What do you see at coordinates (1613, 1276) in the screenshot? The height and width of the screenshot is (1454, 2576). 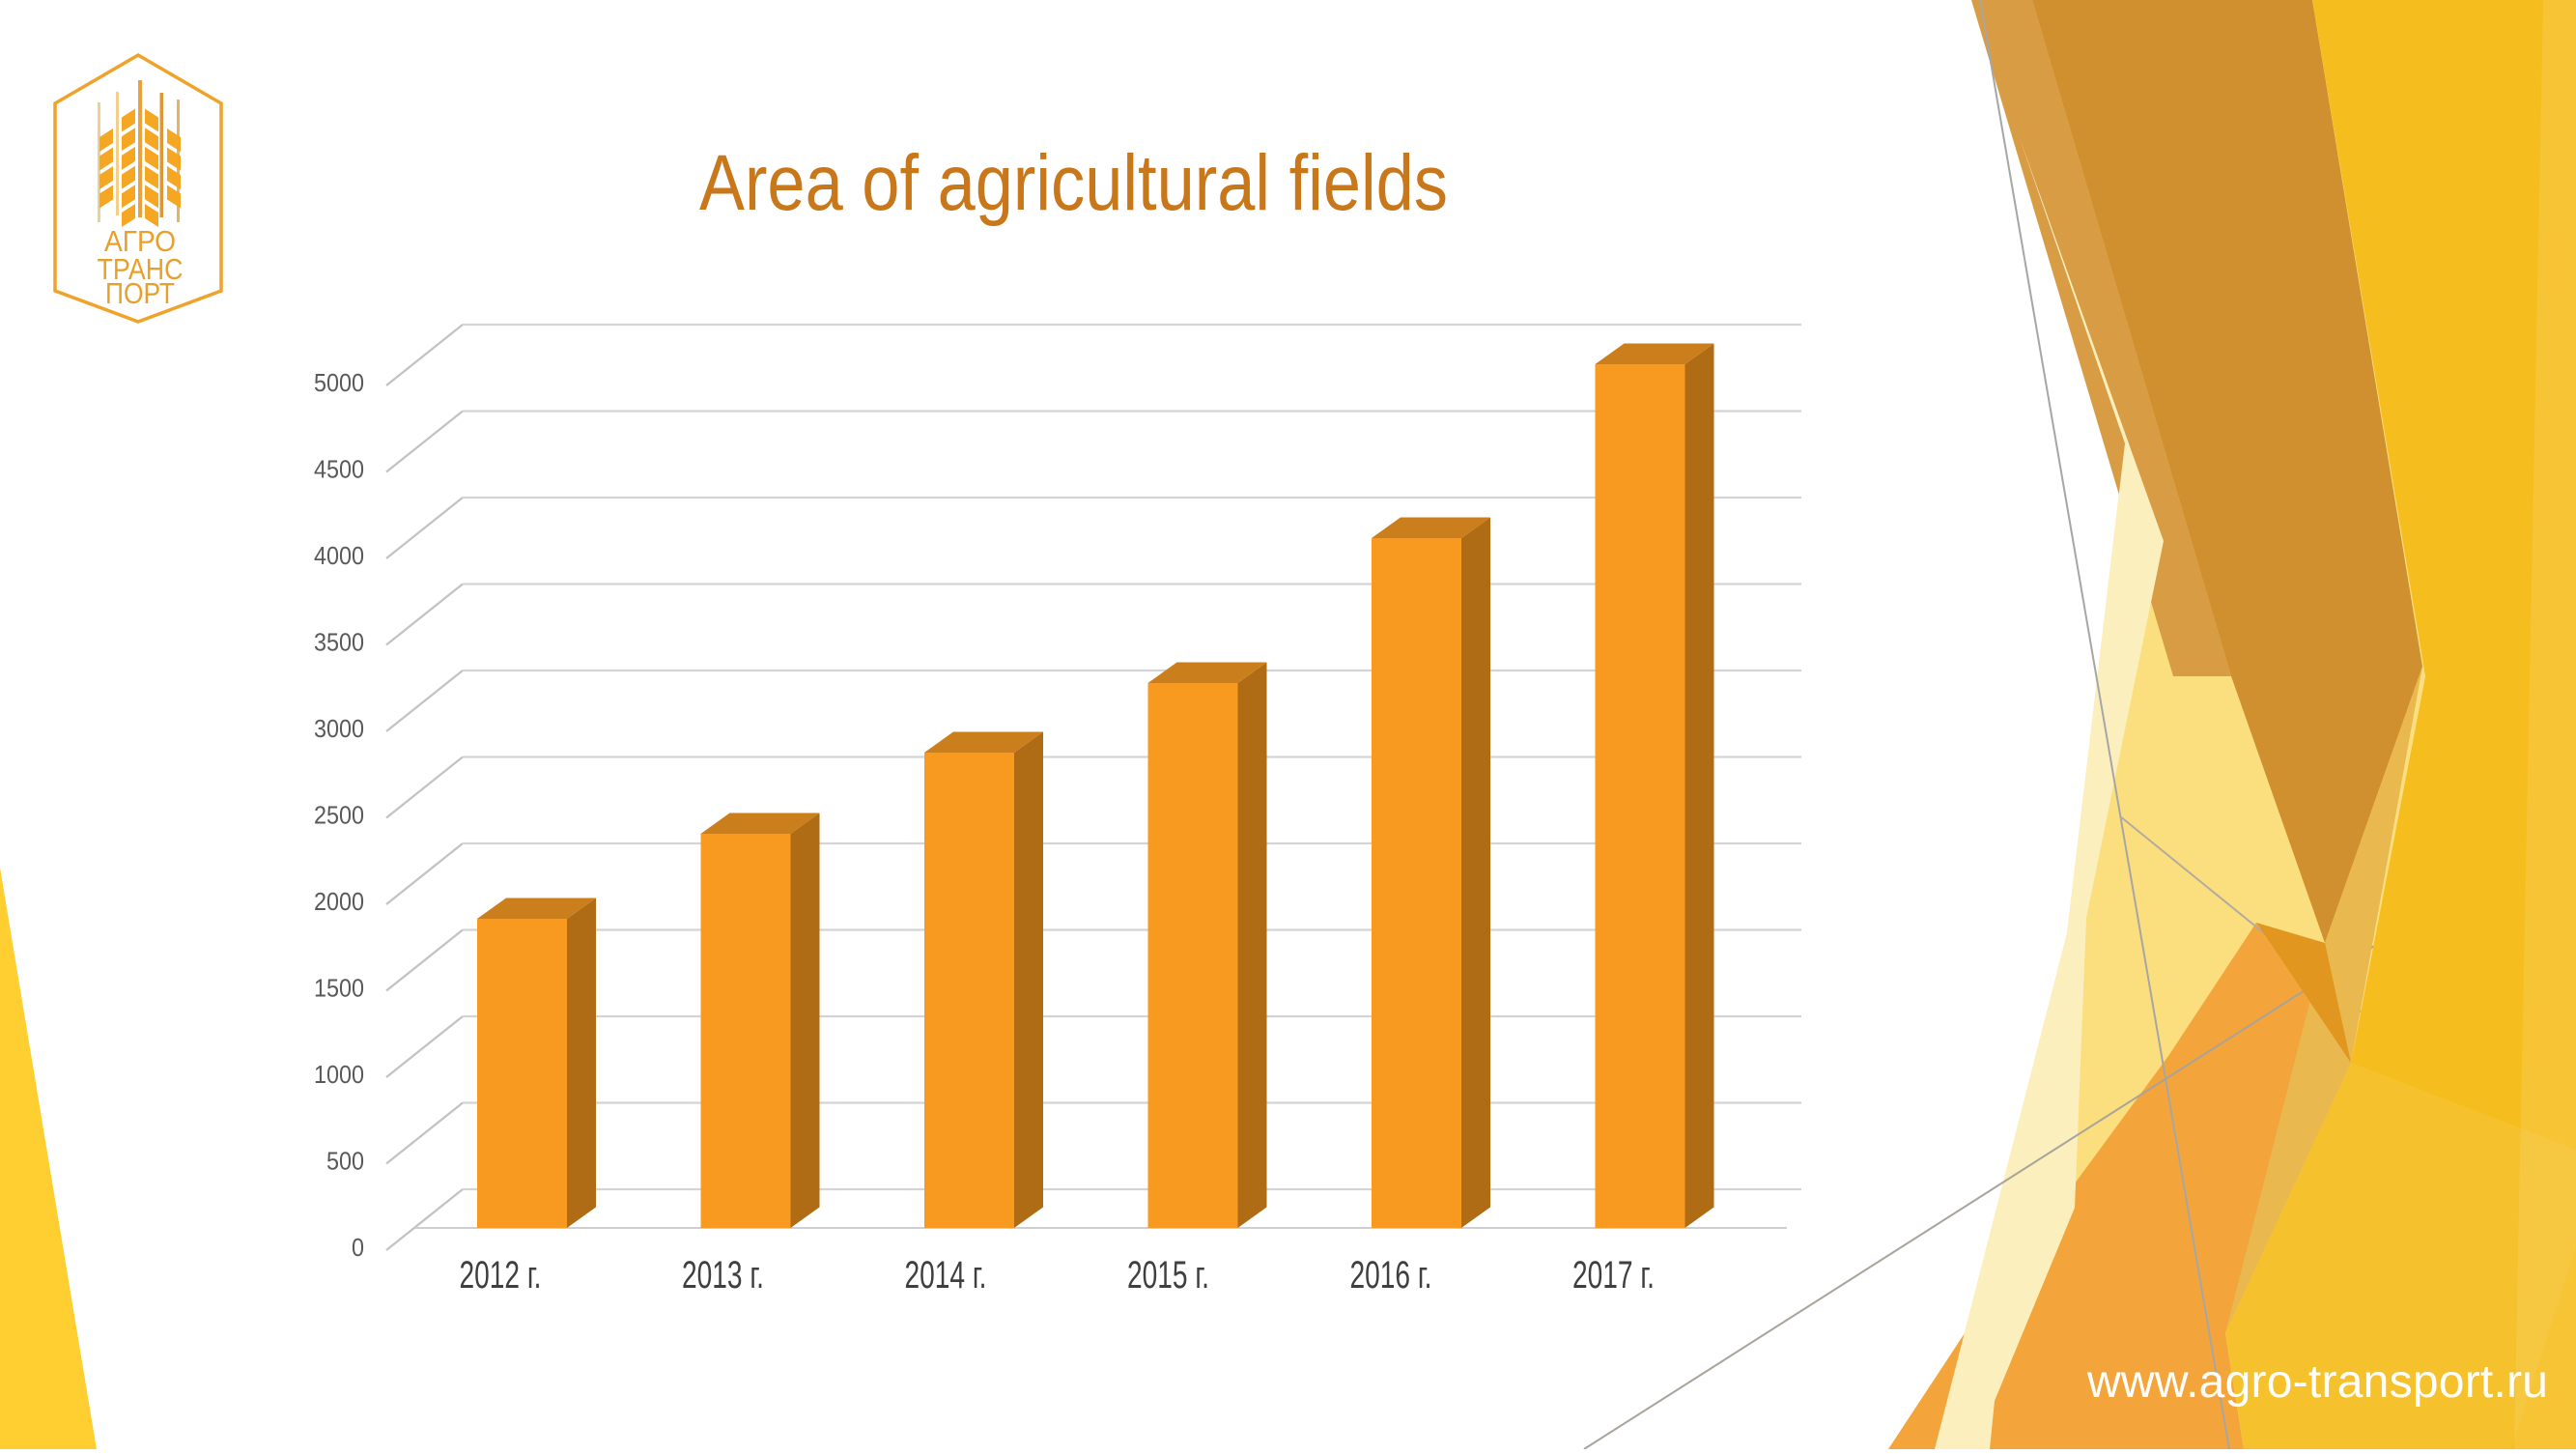 I see `svg-text: 2017 г.` at bounding box center [1613, 1276].